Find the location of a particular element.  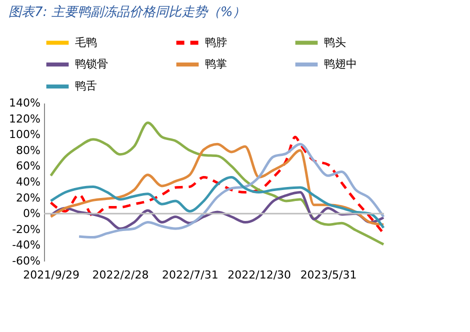

x-tick-label: 2023/5/31 is located at coordinates (328, 275).